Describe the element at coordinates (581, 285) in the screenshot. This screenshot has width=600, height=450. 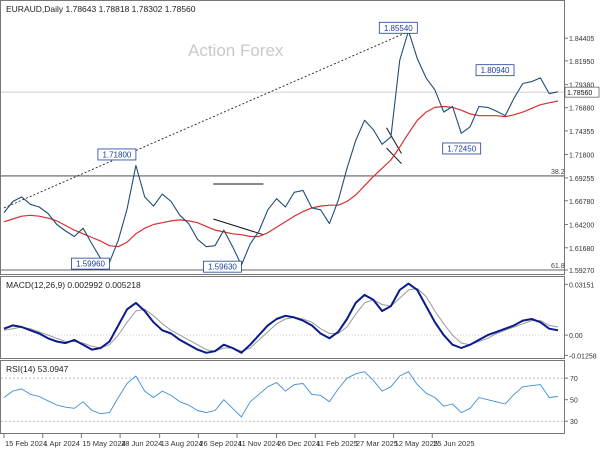
I see `macd-y-tick-label: 0.03151` at that location.